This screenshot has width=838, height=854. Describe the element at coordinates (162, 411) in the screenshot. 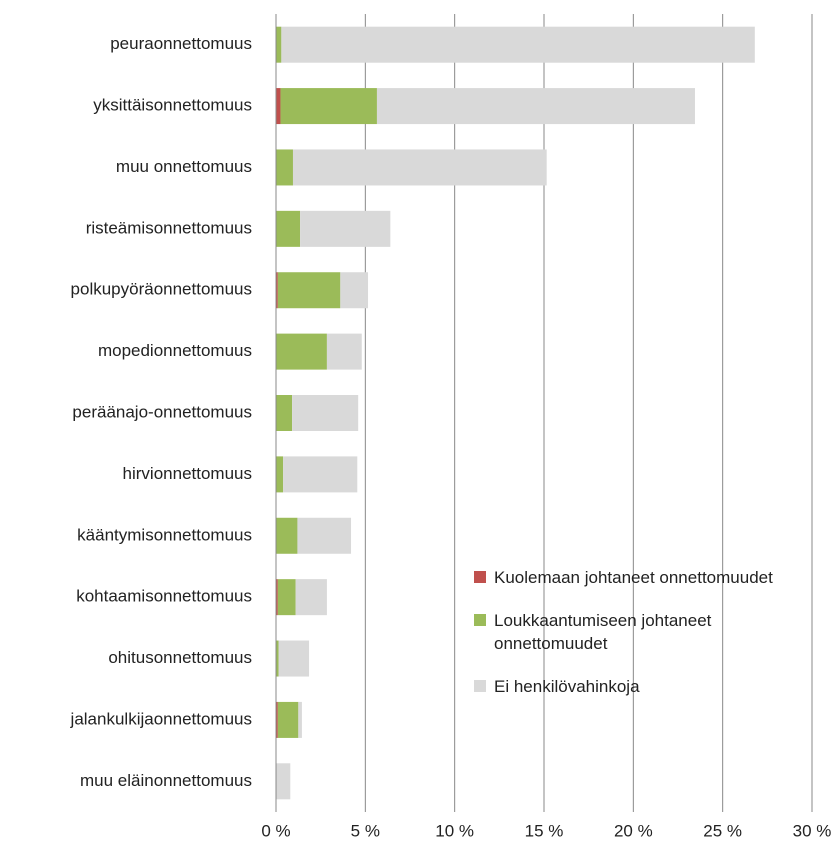

I see `y-tick-label: peräänajo-onnettomuus` at that location.